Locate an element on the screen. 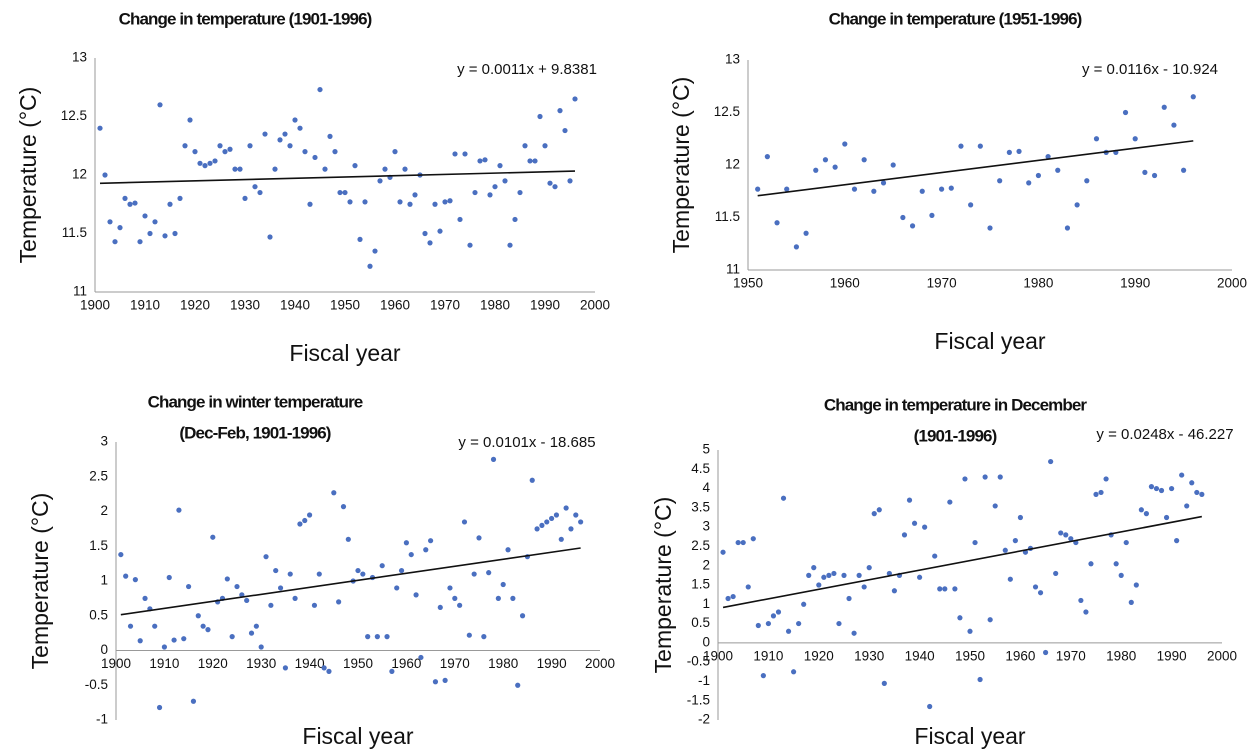 The height and width of the screenshot is (754, 1258). trendline-equation: y = 0.0248x - 46.227 is located at coordinates (1164, 434).